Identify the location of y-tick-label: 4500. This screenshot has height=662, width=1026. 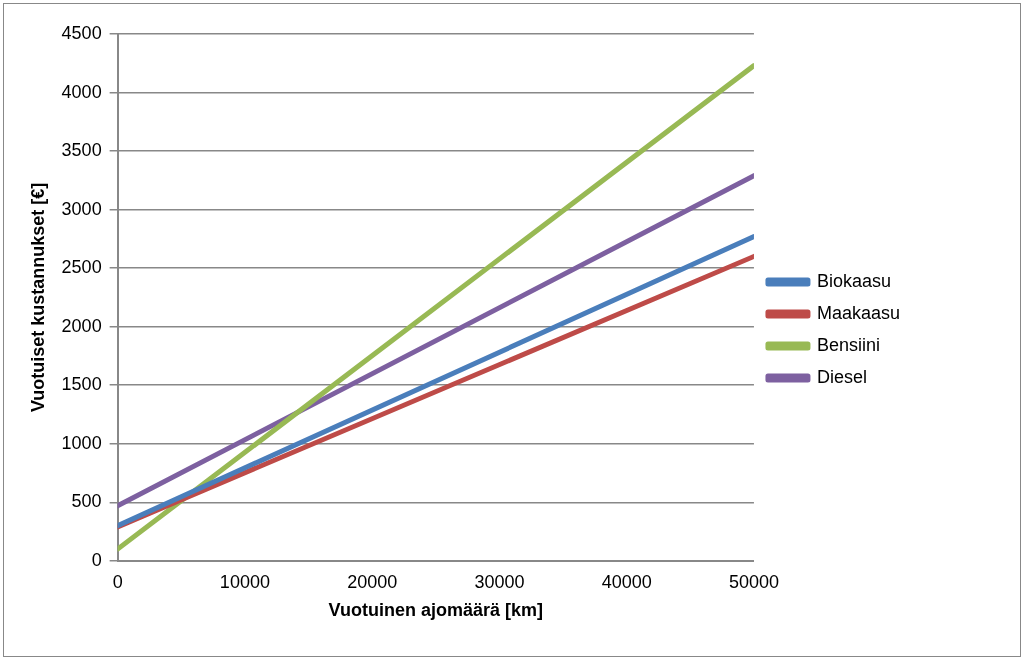
(81, 32).